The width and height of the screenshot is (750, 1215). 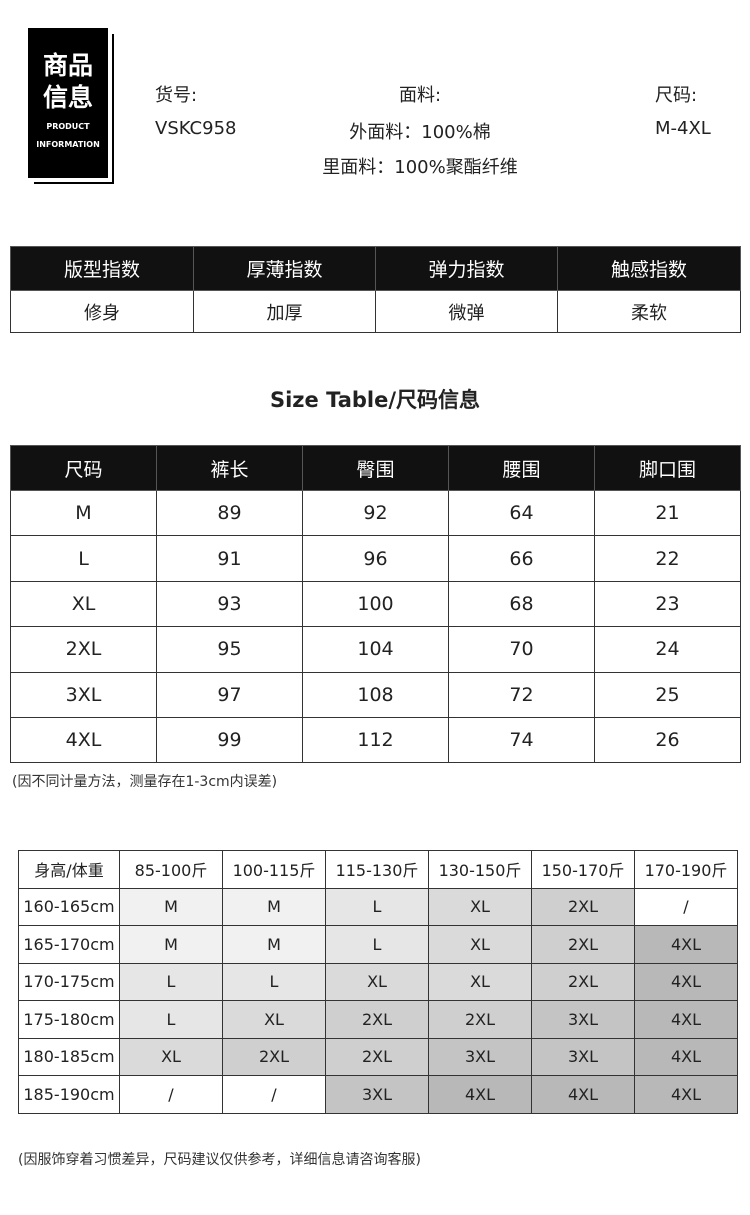 I want to click on table-cell: 89, so click(x=229, y=513).